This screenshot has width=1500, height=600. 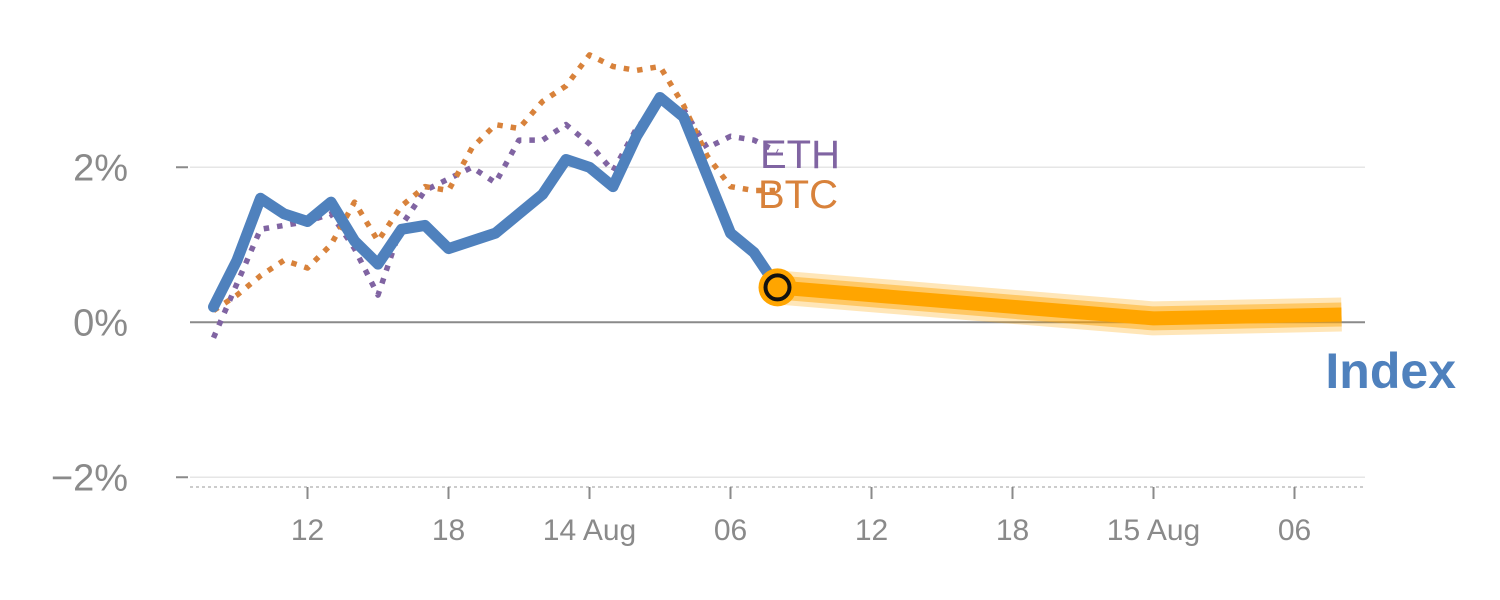 I want to click on series-line-index, so click(x=495, y=202).